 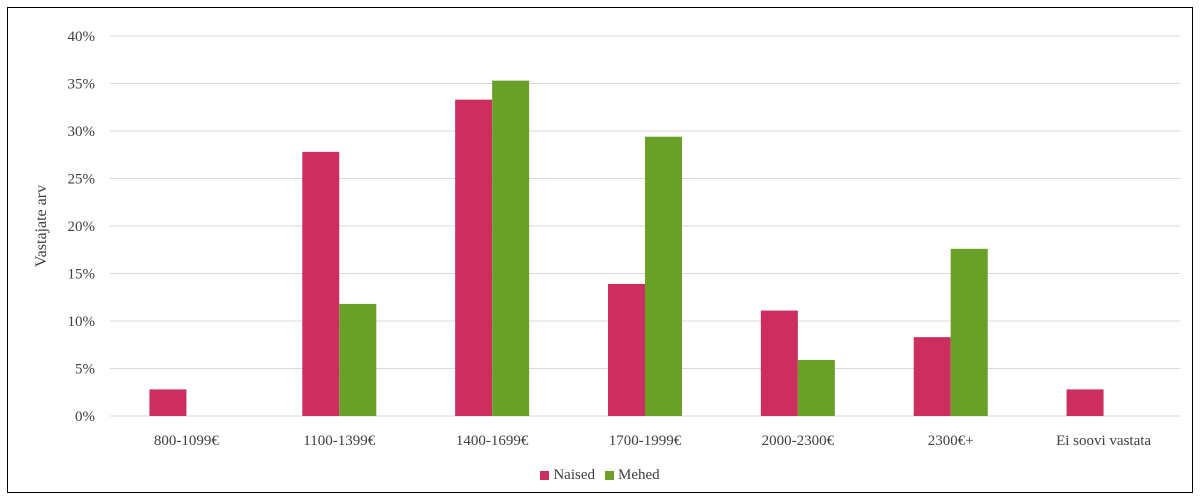 What do you see at coordinates (600, 475) in the screenshot?
I see `legend: Naised Mehed` at bounding box center [600, 475].